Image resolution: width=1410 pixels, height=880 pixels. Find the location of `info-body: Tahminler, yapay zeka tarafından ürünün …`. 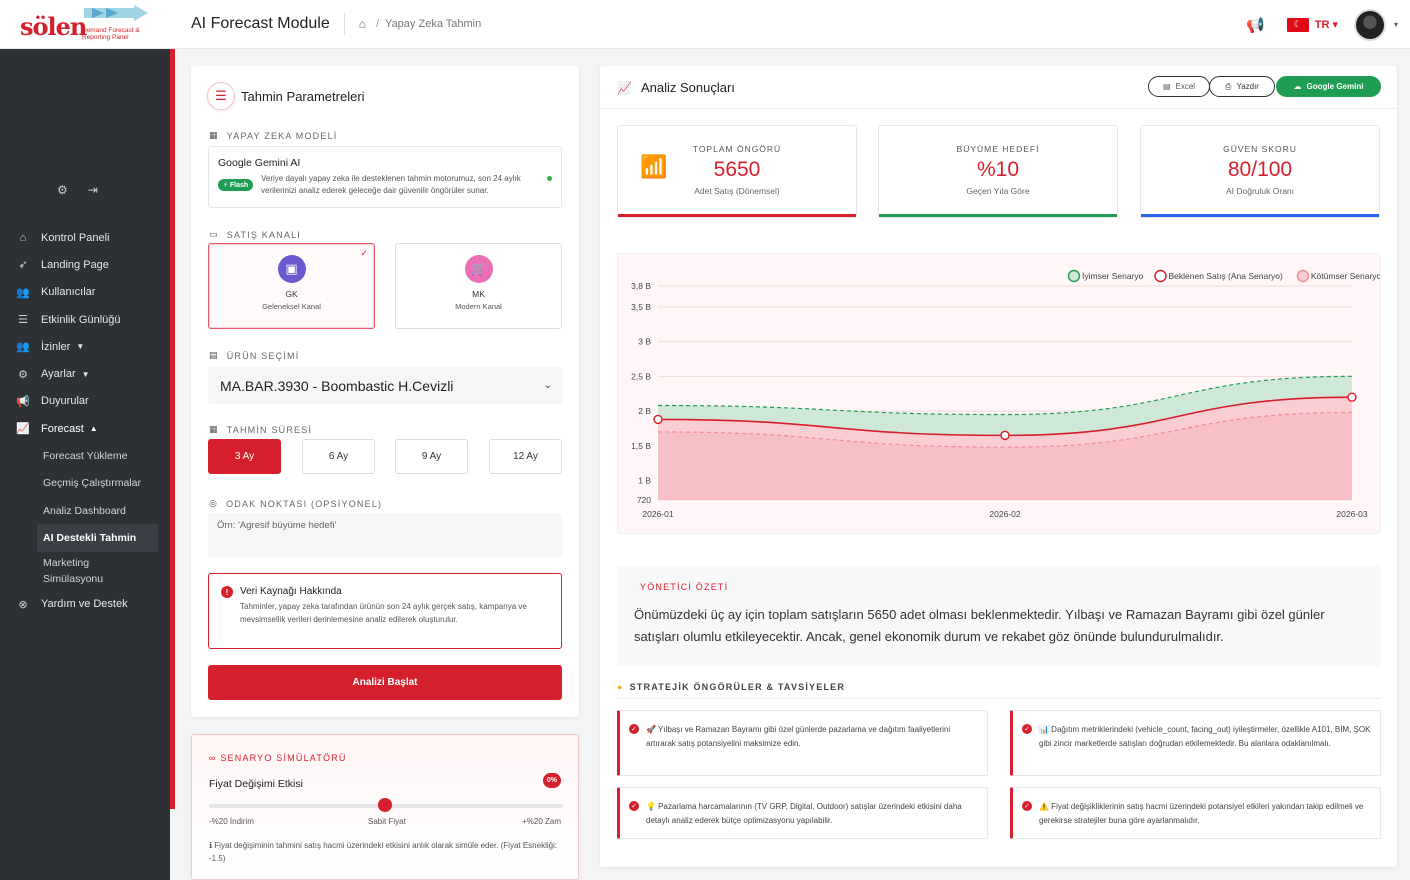

info-body: Tahminler, yapay zeka tarafından ürünün … is located at coordinates (383, 613).